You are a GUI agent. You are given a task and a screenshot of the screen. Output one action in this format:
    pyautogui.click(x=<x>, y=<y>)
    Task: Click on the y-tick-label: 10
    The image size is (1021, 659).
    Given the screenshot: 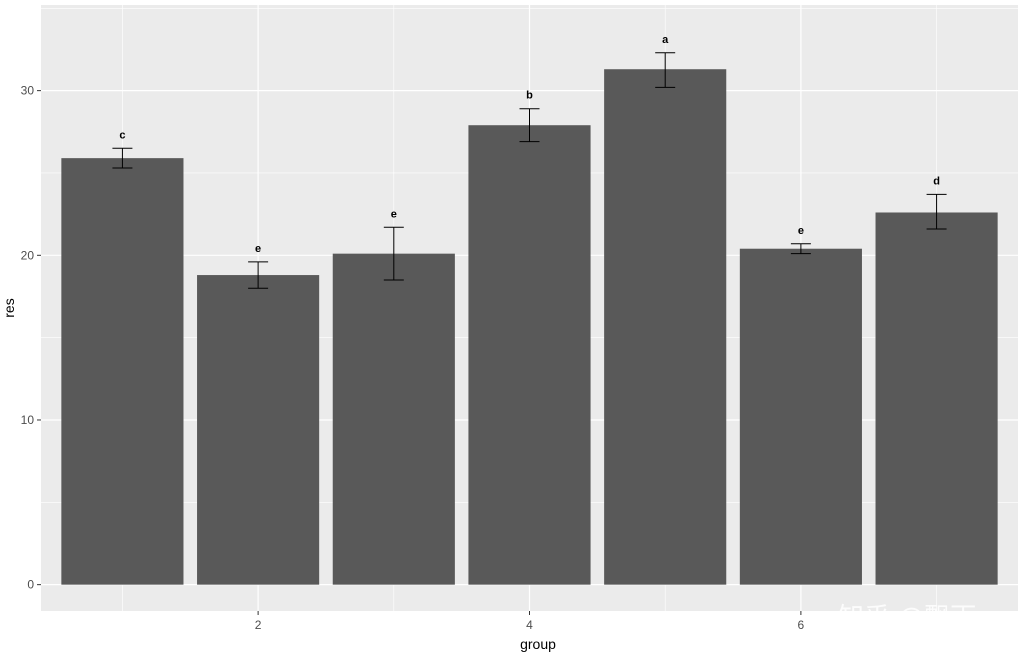 What is the action you would take?
    pyautogui.click(x=28, y=420)
    